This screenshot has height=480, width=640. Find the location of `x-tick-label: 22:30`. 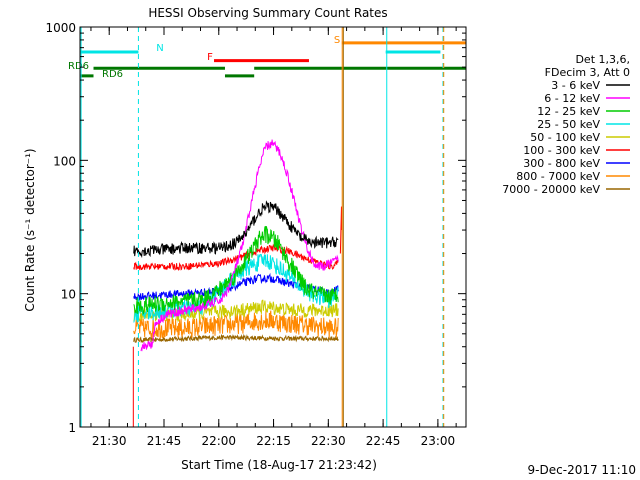

x-tick-label: 22:30 is located at coordinates (328, 441).